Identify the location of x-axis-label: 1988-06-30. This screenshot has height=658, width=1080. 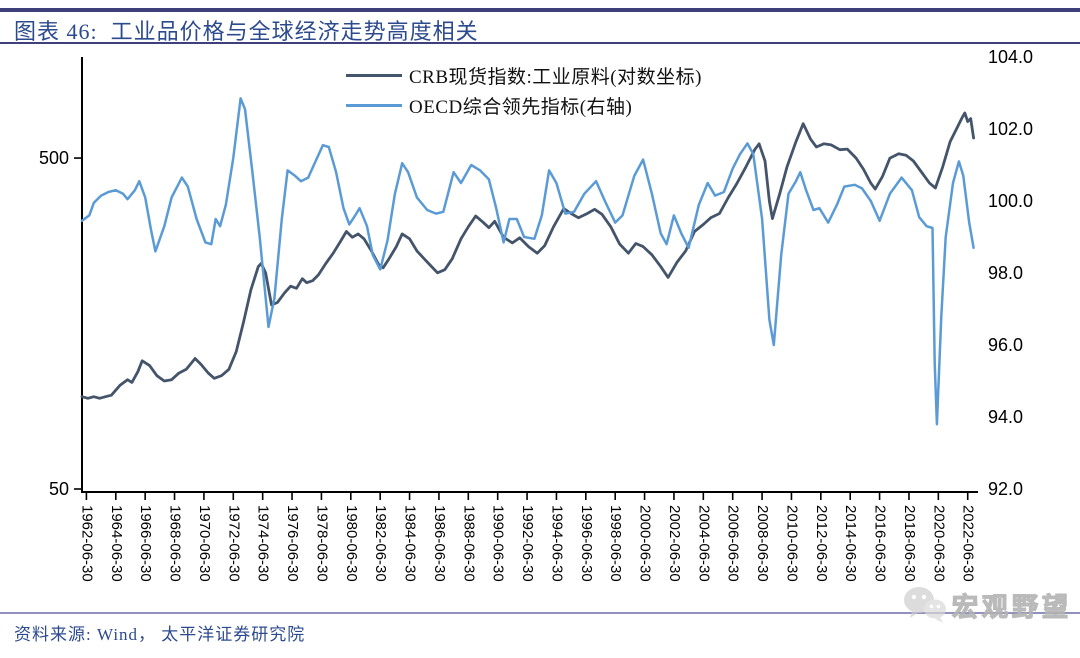
(468, 543).